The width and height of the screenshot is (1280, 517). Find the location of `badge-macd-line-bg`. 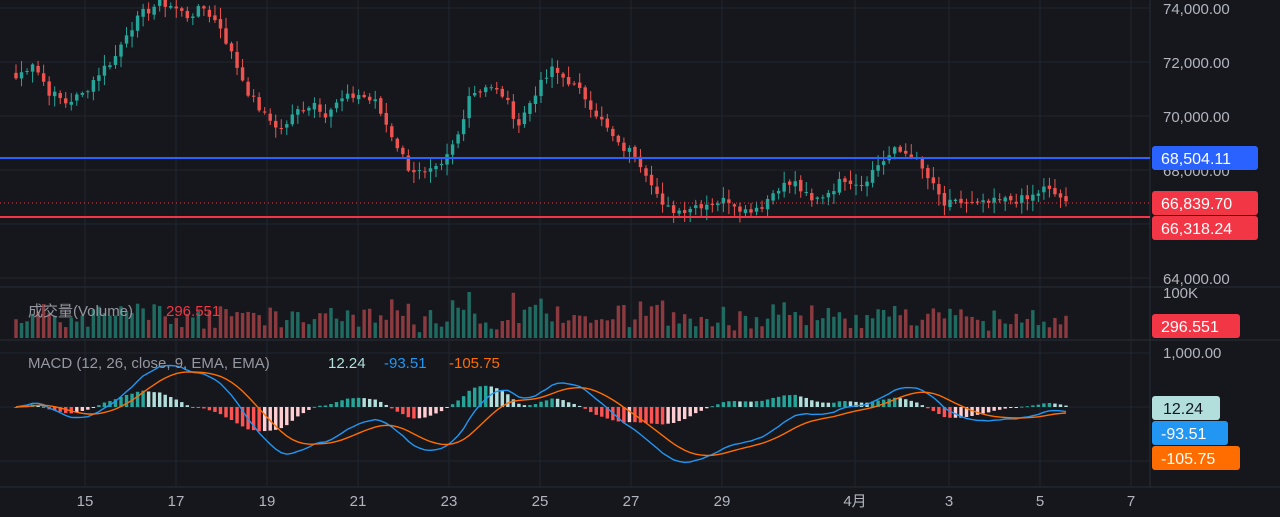

badge-macd-line-bg is located at coordinates (1190, 433).